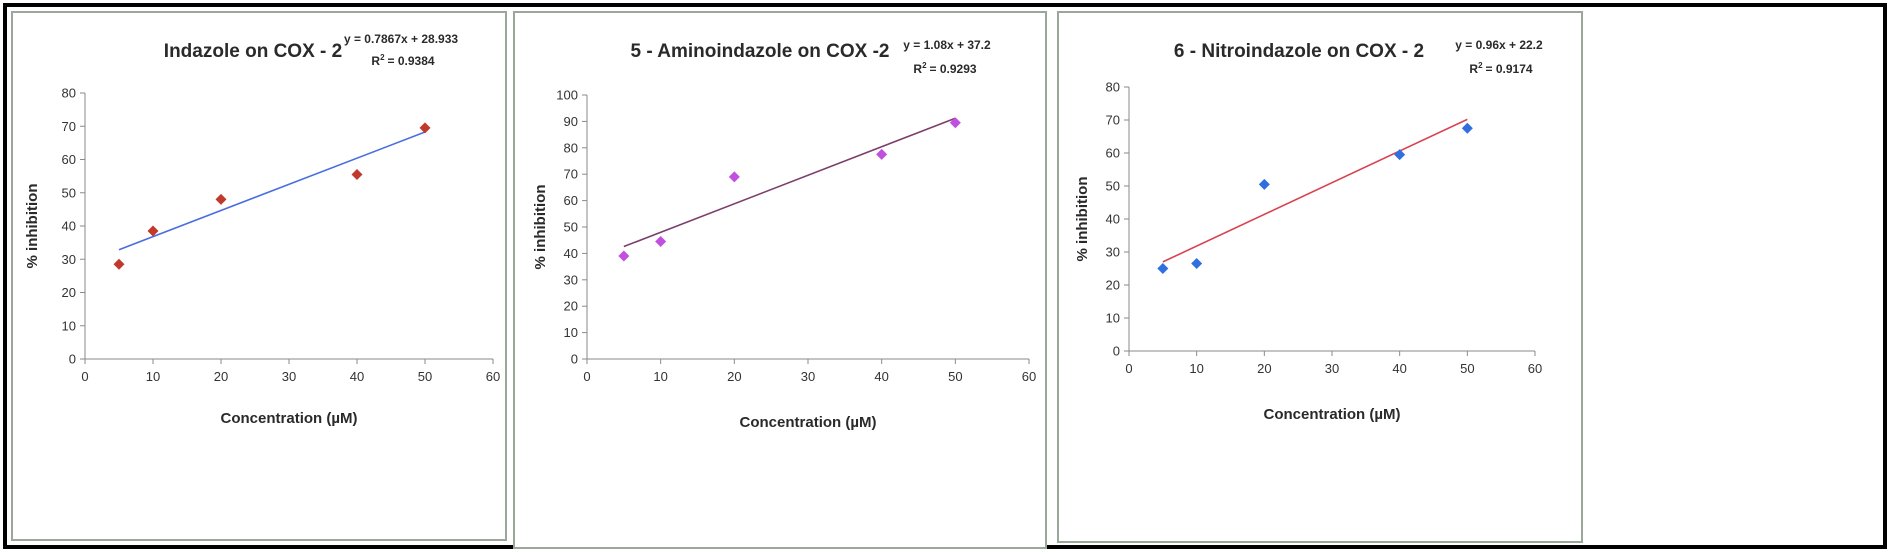 The width and height of the screenshot is (1894, 556). What do you see at coordinates (411, 61) in the screenshot?
I see `r-squared-value: = 0.9384` at bounding box center [411, 61].